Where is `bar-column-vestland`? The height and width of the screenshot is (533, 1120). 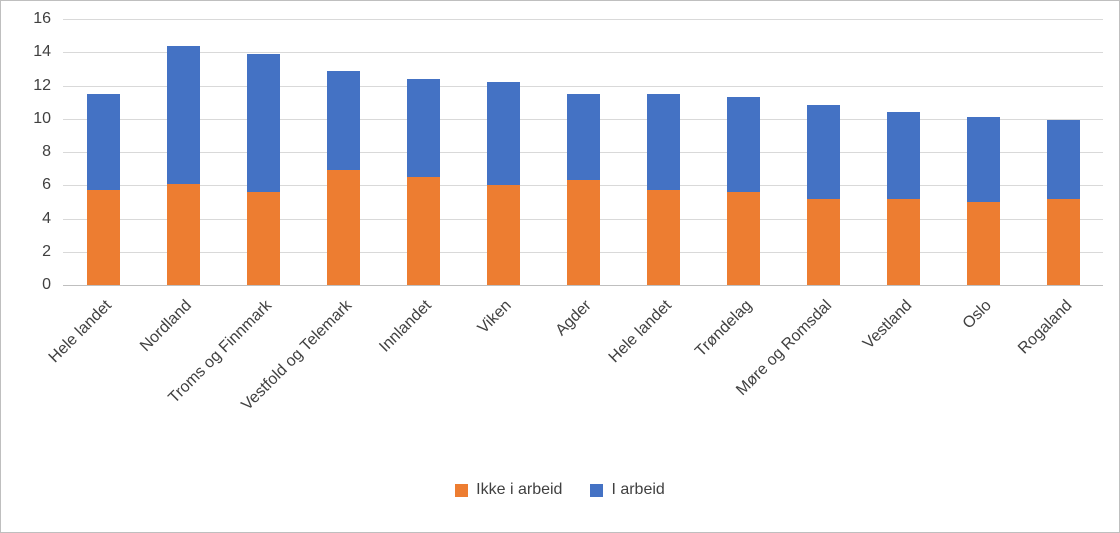
bar-column-vestland is located at coordinates (903, 152).